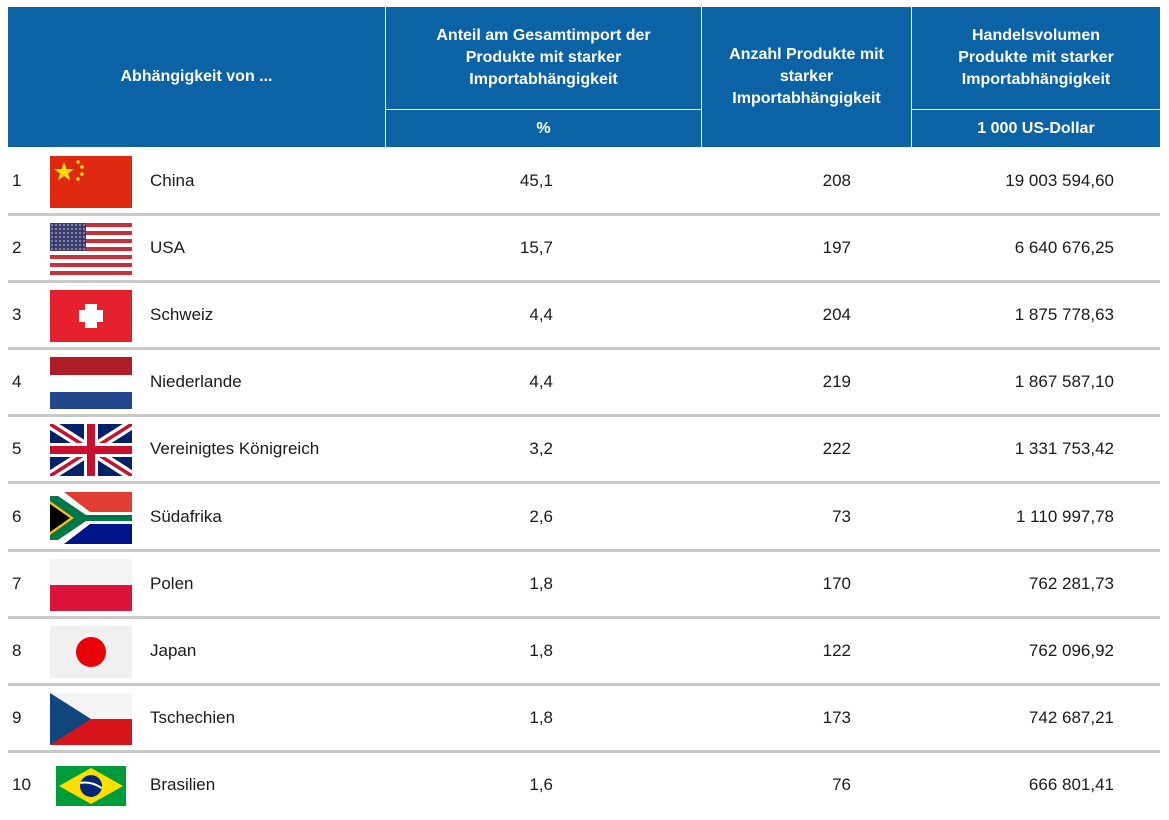 The image size is (1169, 820). I want to click on rank: 10, so click(21, 784).